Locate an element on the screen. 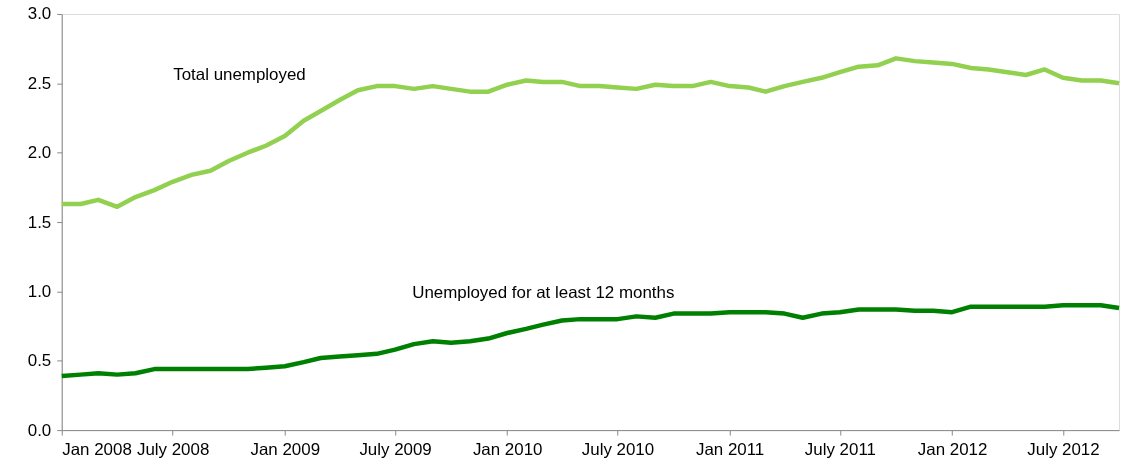 The image size is (1126, 474). y-tick-label: 0.0 is located at coordinates (39, 430).